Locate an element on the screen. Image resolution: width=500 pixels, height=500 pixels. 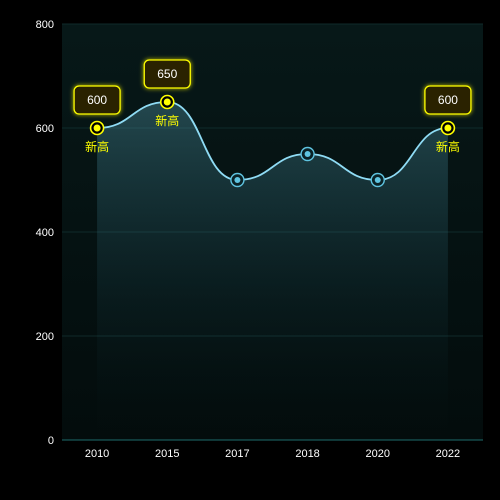
x-tick-label: 2018 is located at coordinates (307, 454).